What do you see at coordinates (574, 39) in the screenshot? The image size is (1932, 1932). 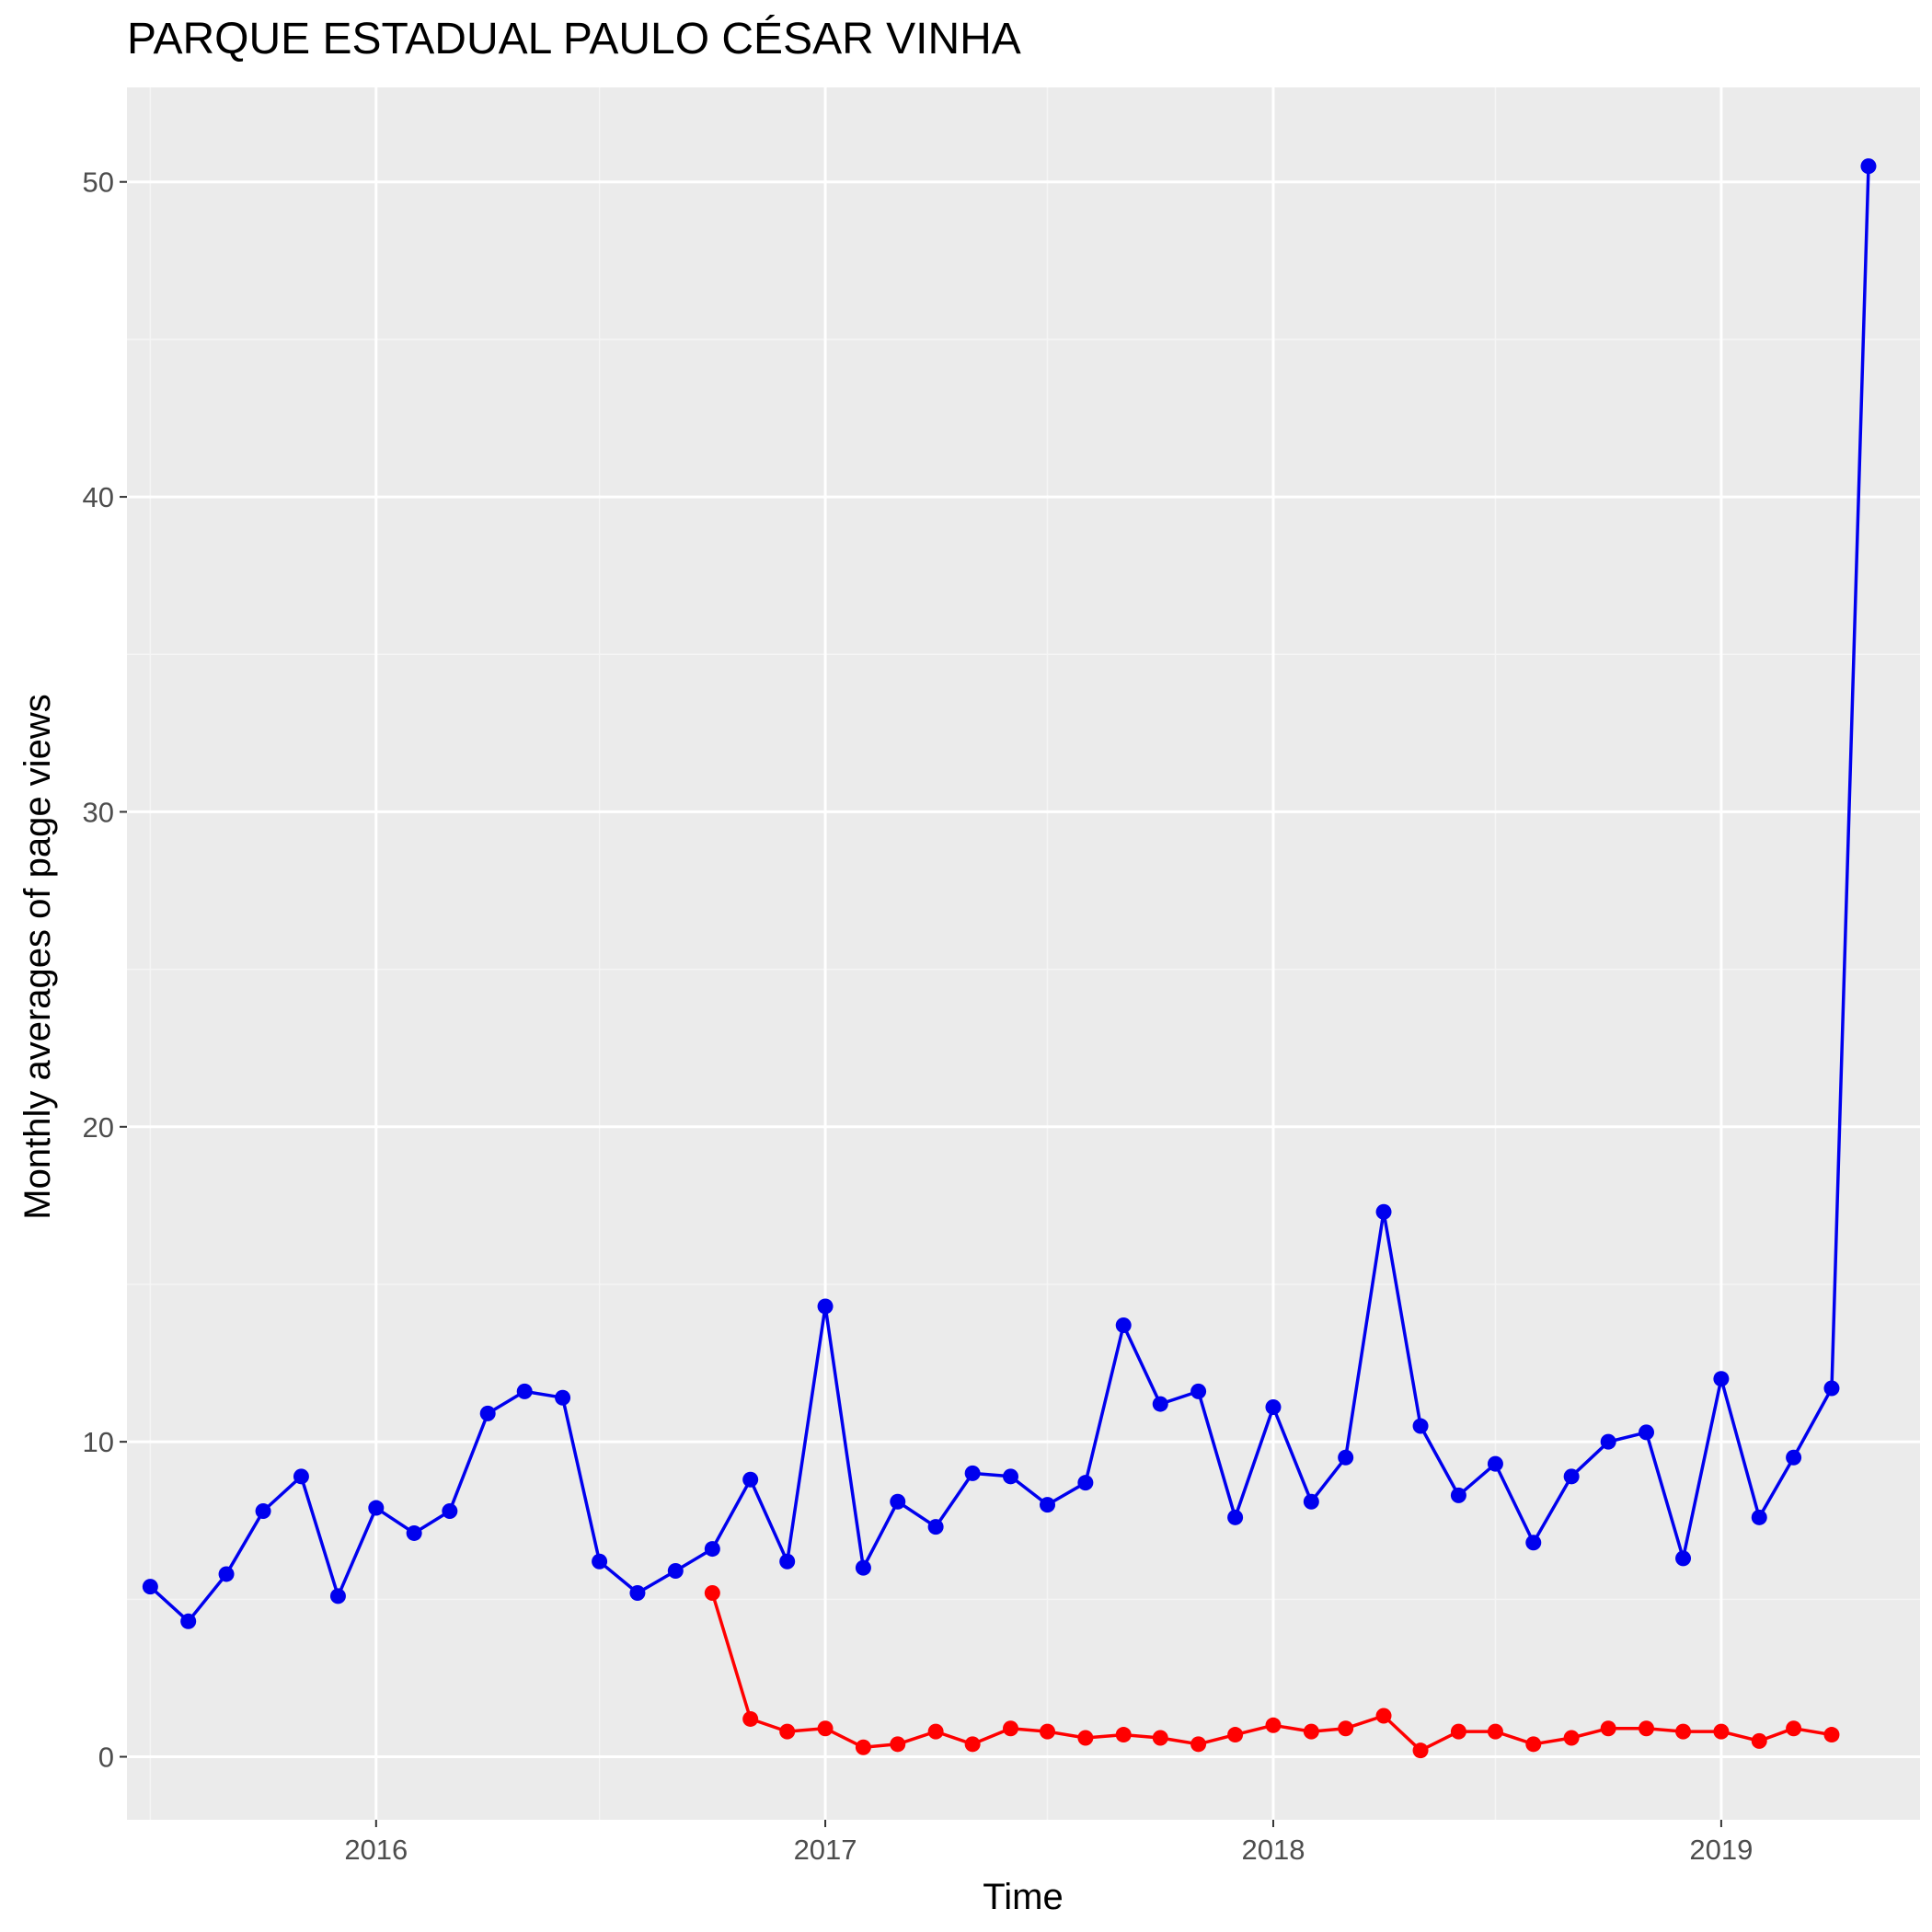 I see `chart-title: PARQUE ESTADUAL PAULO CÉSAR VINHA` at bounding box center [574, 39].